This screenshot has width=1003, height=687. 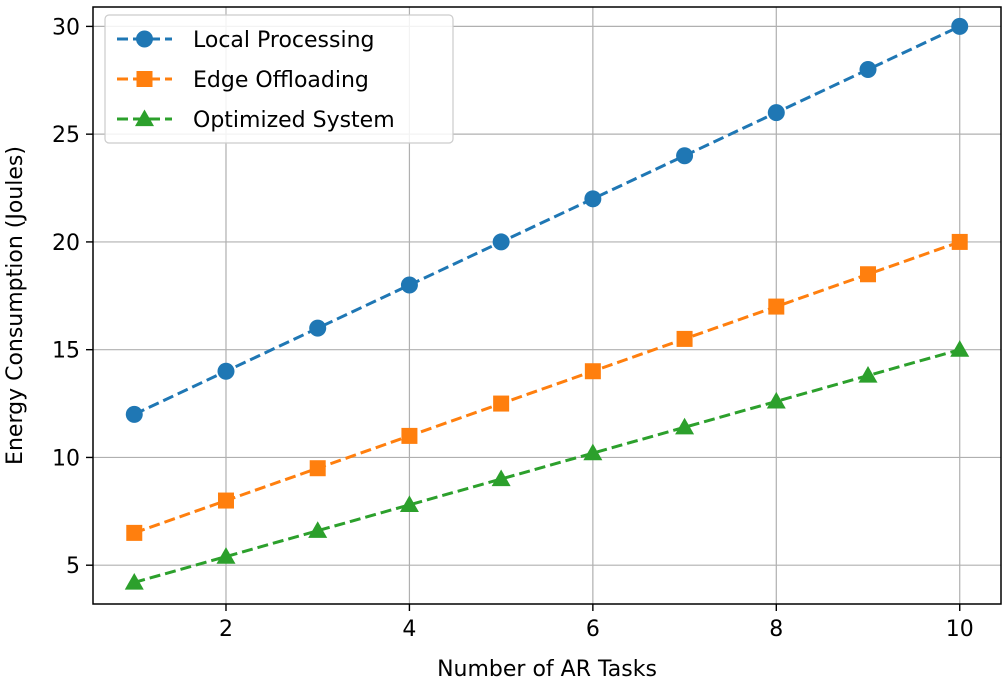 What do you see at coordinates (284, 40) in the screenshot?
I see `legend-label-local-processing: Local Processing` at bounding box center [284, 40].